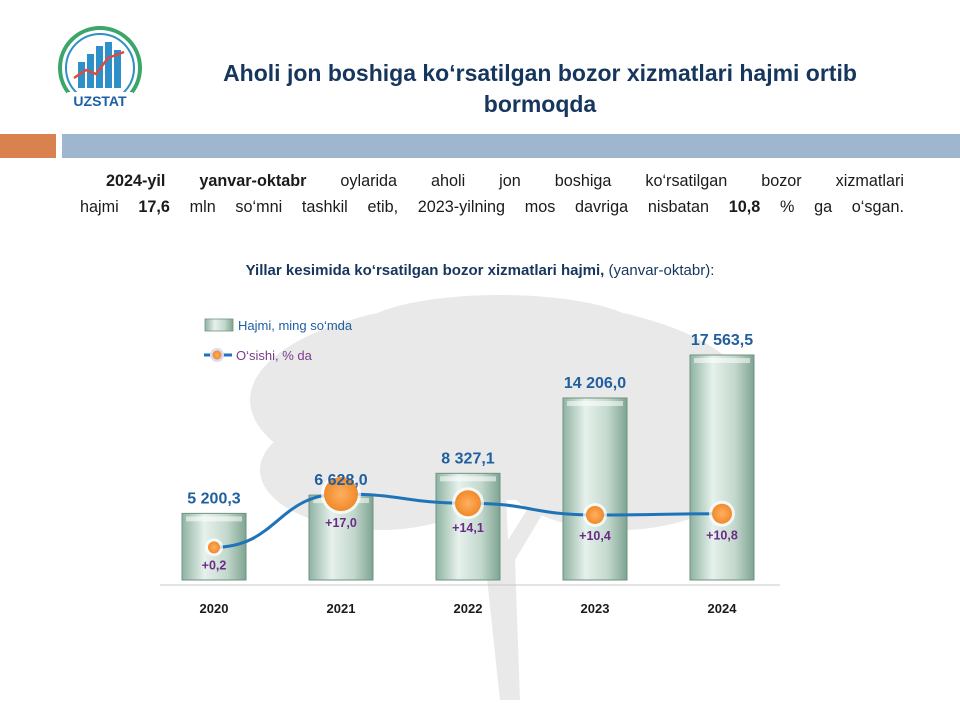  I want to click on bar-2024, so click(722, 467).